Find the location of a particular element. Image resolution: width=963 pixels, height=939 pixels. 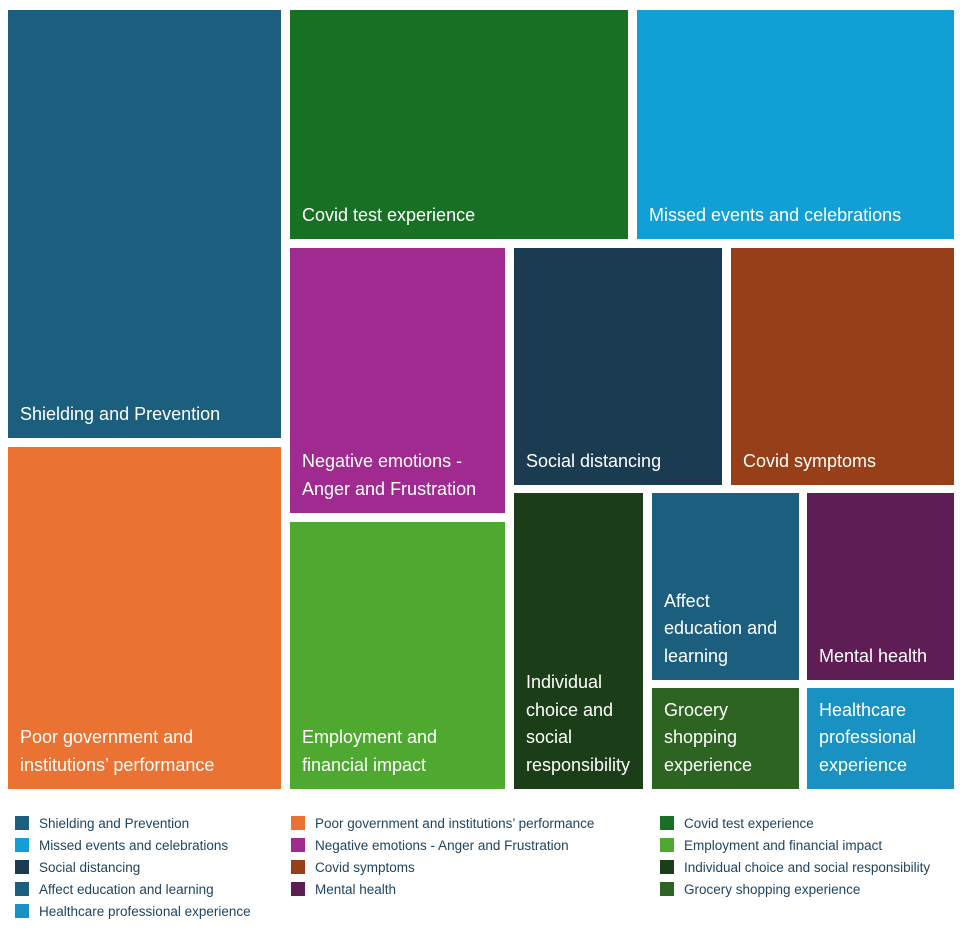

treemap-tile-label: Social distancing is located at coordinates (594, 460).